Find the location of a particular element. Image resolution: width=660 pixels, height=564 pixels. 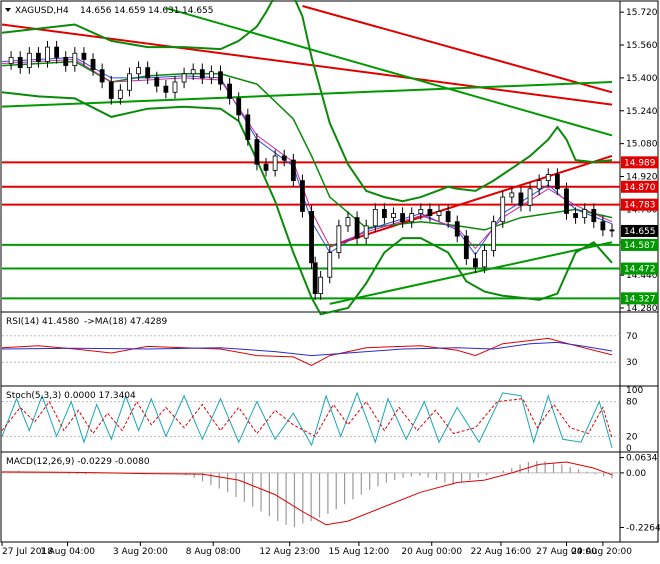

y-tick-label: 15.720 is located at coordinates (642, 13).